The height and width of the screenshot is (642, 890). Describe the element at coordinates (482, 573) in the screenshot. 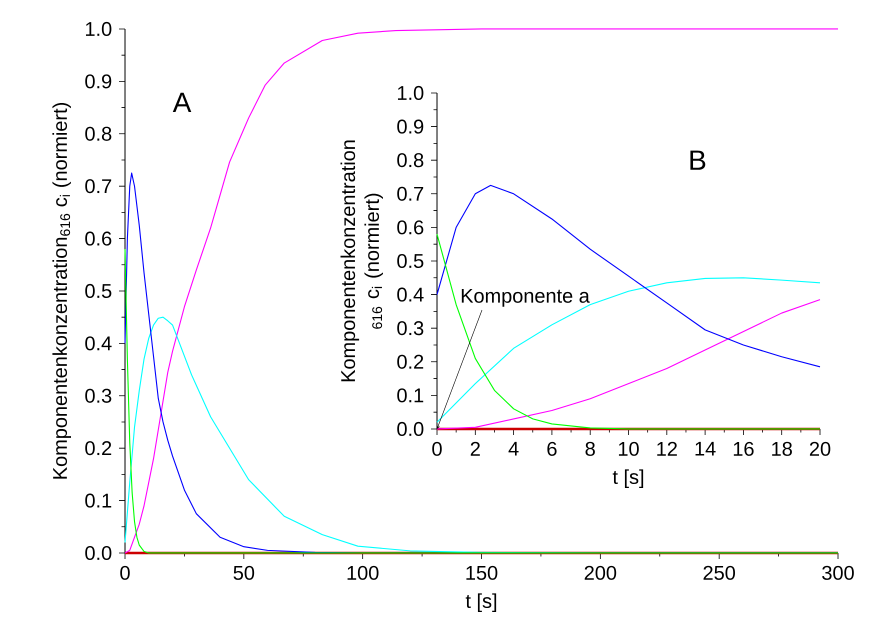

I see `x-tick-label: 150` at that location.